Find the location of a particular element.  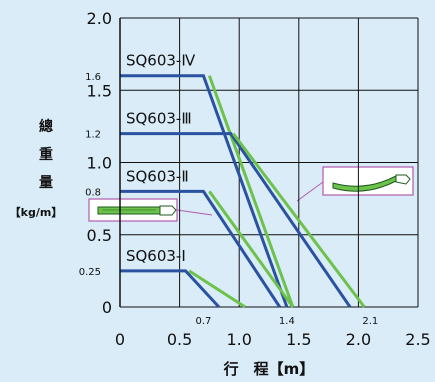

x-tick-label: 2.5 is located at coordinates (417, 339).